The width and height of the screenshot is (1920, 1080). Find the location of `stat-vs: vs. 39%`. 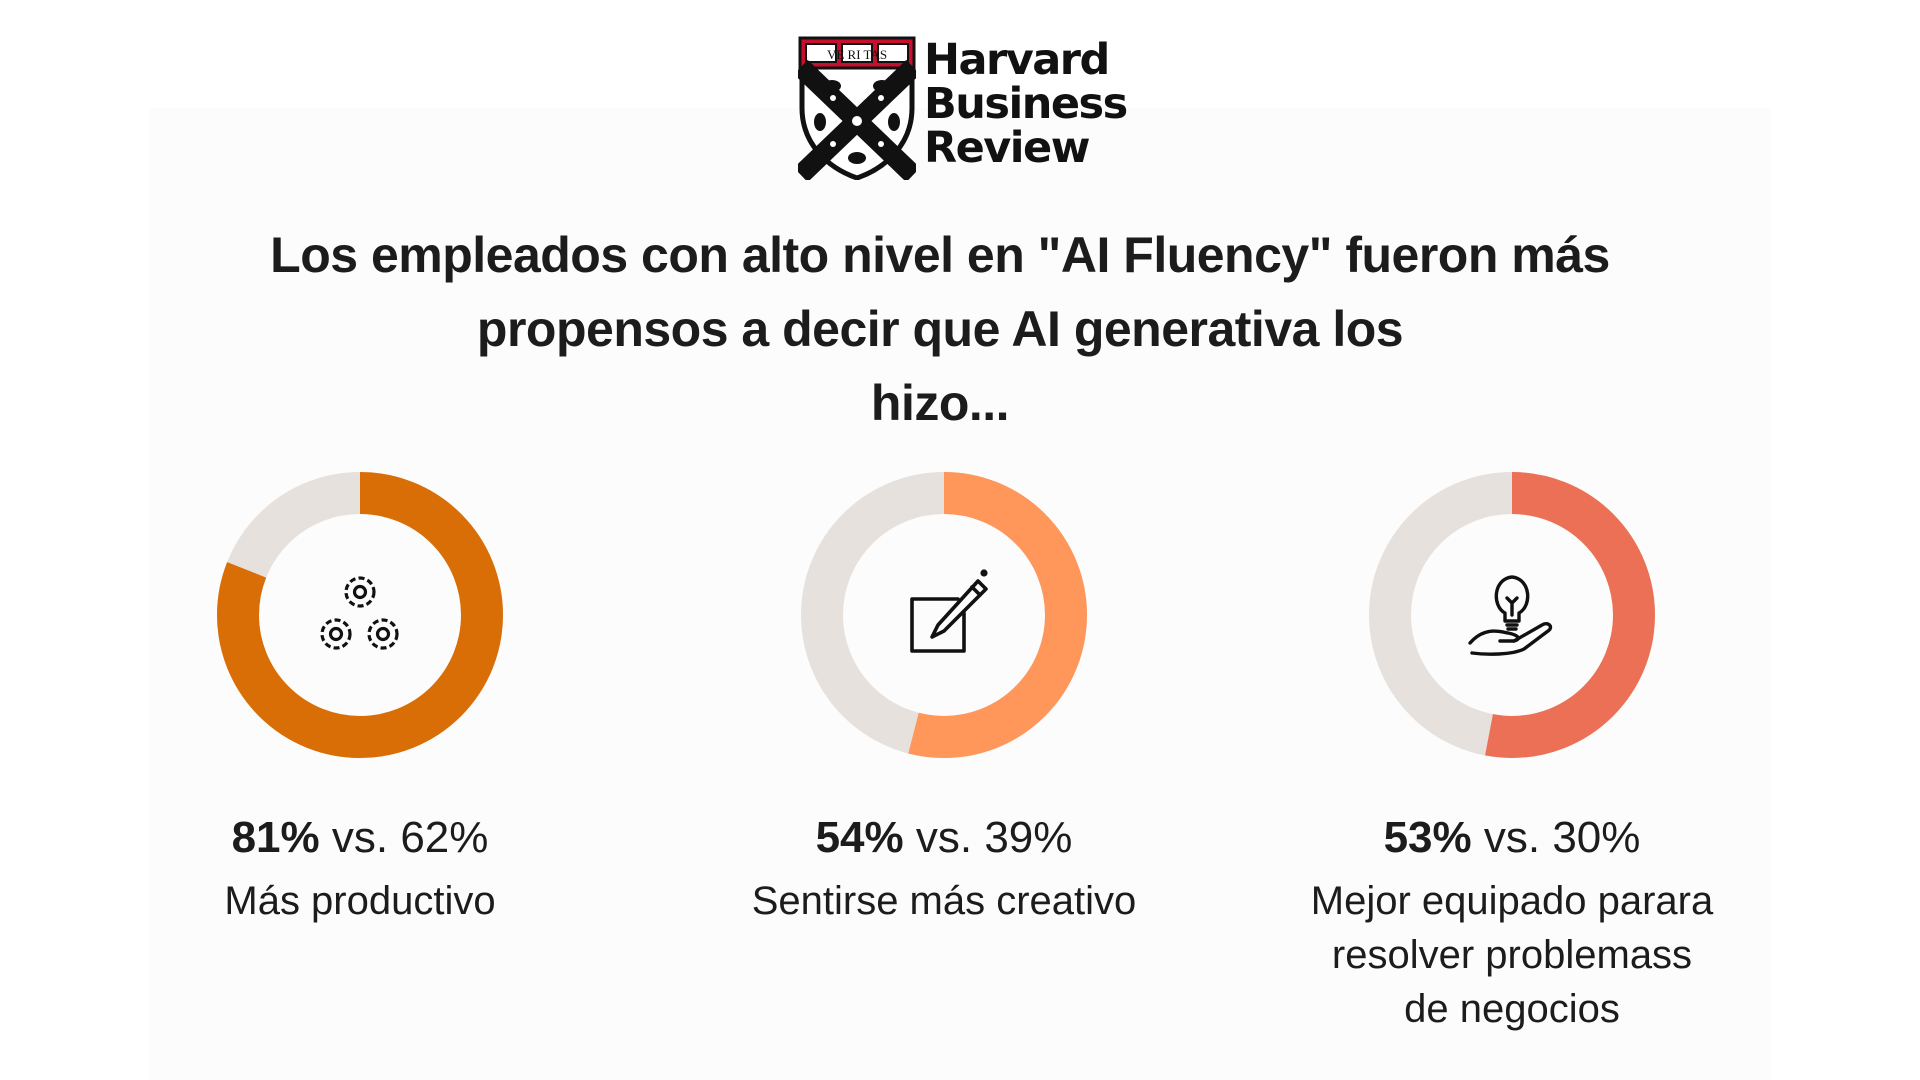

stat-vs: vs. 39% is located at coordinates (994, 837).